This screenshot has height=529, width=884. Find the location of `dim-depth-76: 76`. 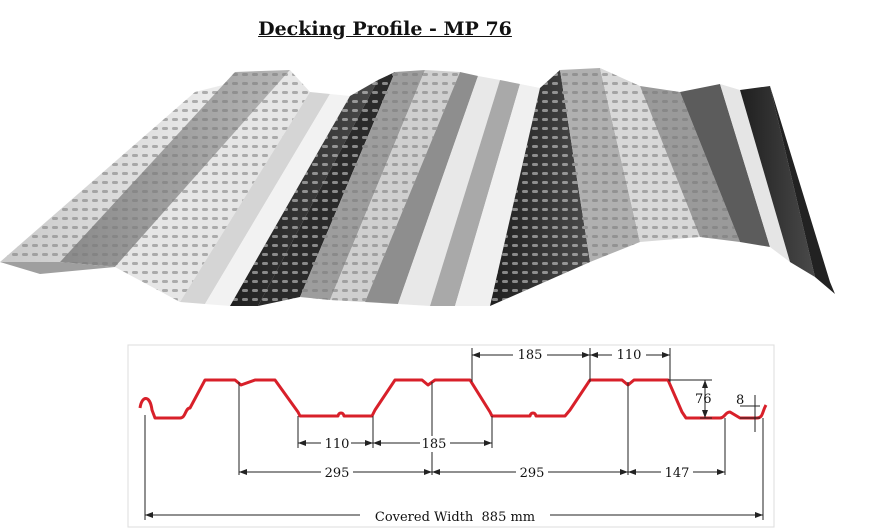

dim-depth-76: 76 is located at coordinates (703, 399).